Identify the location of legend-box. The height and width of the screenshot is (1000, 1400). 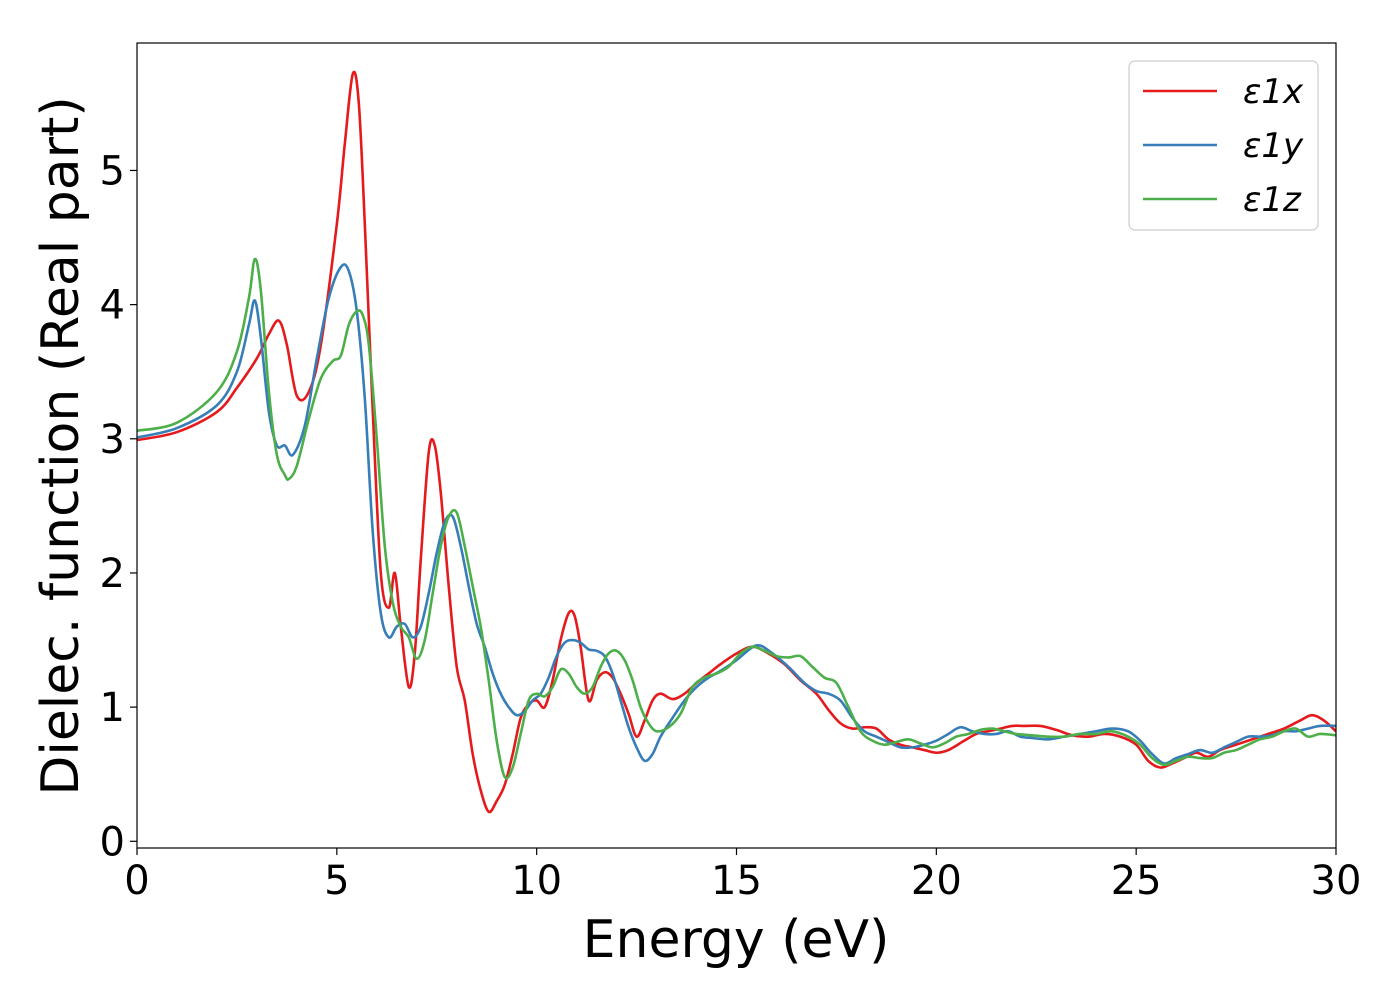
(1223, 145).